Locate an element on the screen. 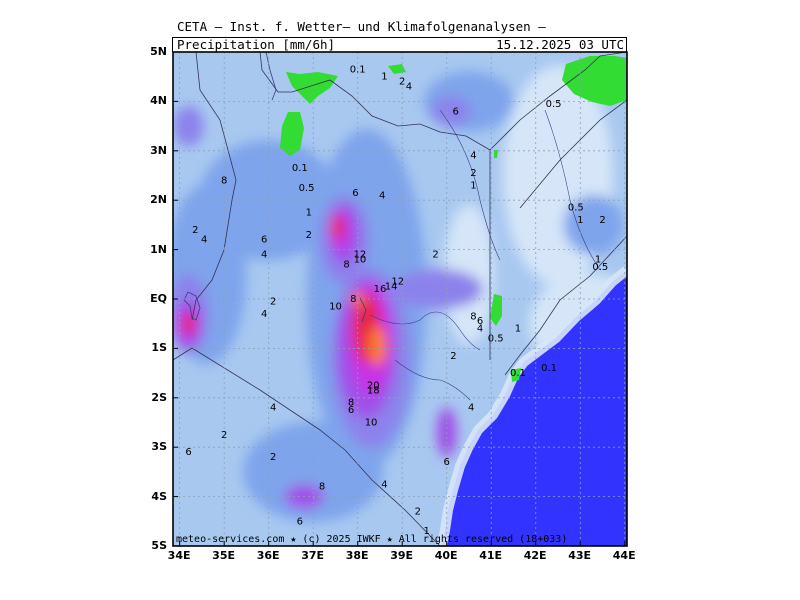 The width and height of the screenshot is (800, 600). valid-time-label: 15.12.2025 03 UTC is located at coordinates (560, 44).